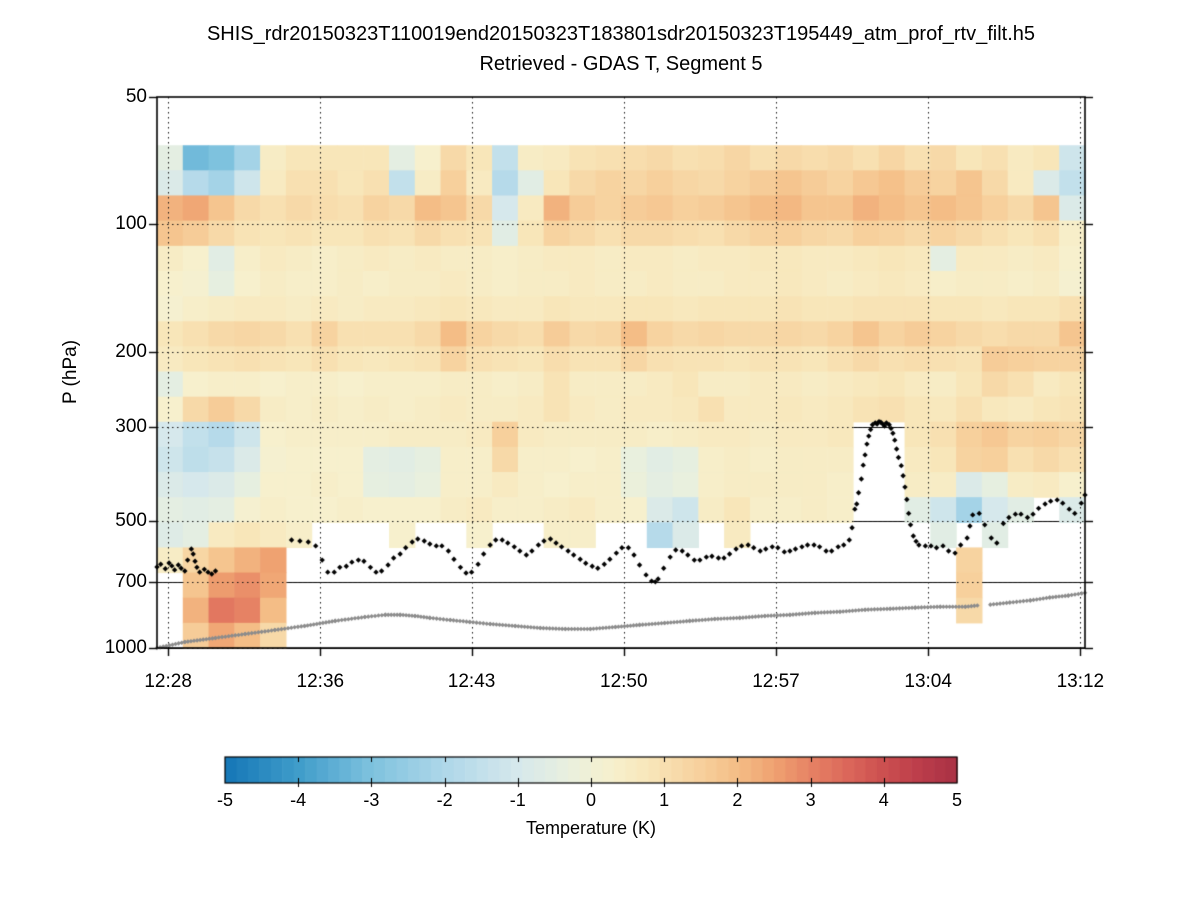 This screenshot has height=900, width=1200. I want to click on y-tick-label: 1000, so click(125, 647).